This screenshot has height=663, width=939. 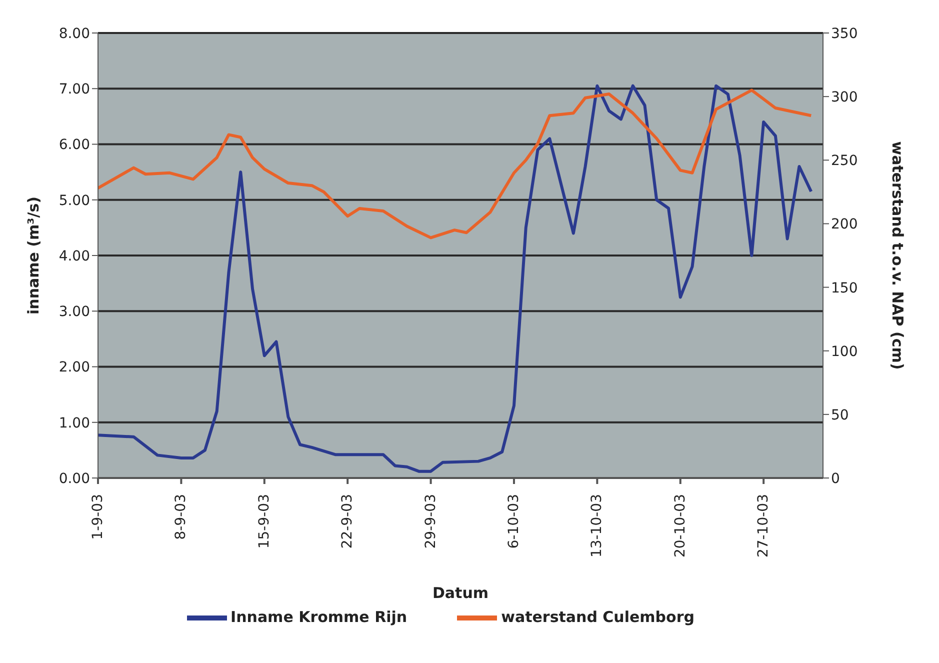 What do you see at coordinates (74, 34) in the screenshot?
I see `y-tick-label: 8.00` at bounding box center [74, 34].